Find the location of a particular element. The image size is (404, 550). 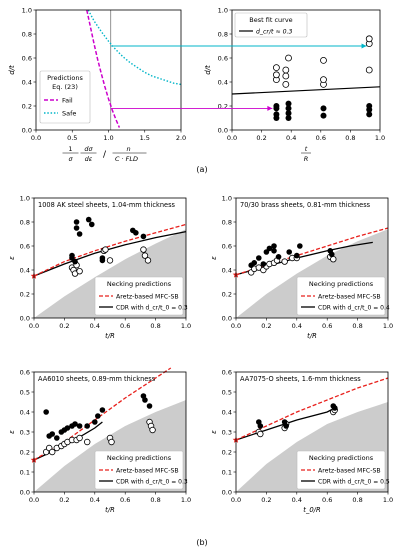

b3-mfc-curve is located at coordinates (102, 414).